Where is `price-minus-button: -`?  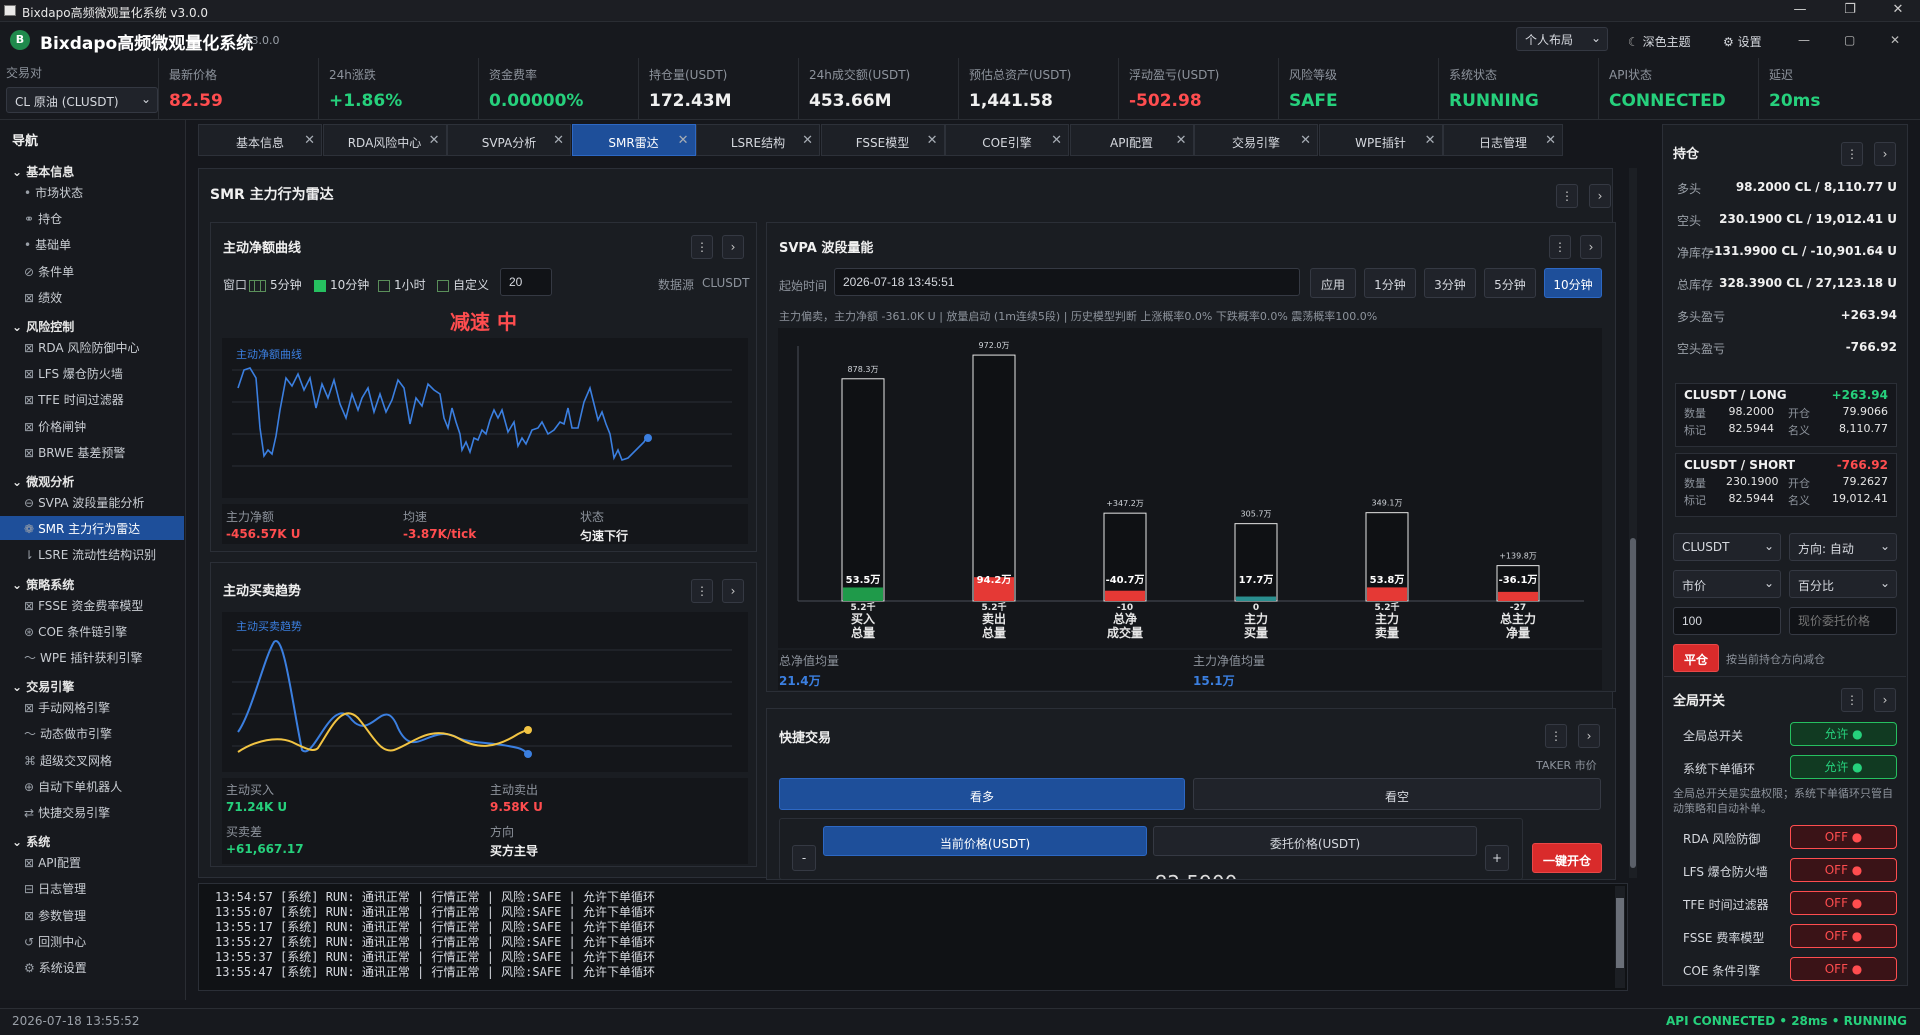
price-minus-button: - is located at coordinates (804, 858).